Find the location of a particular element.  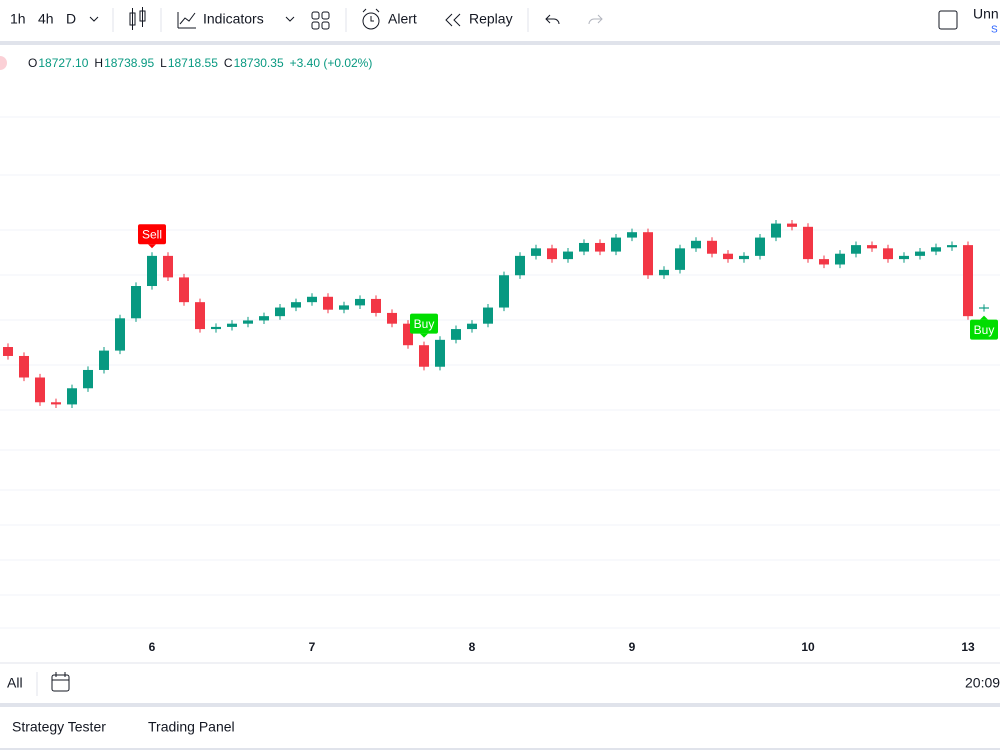

layout-name: Unn is located at coordinates (986, 14).